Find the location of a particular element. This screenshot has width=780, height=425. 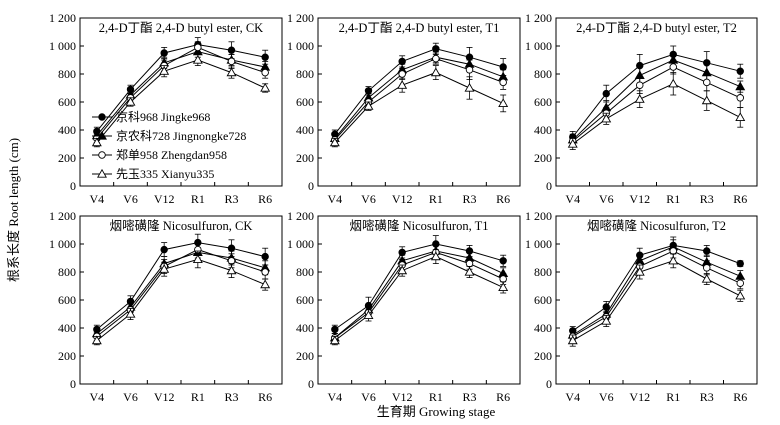

y-tick-label: 0 is located at coordinates (311, 186).